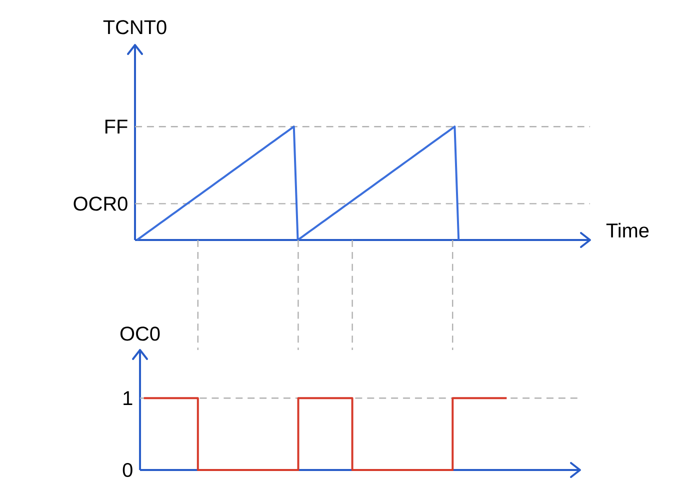 The width and height of the screenshot is (677, 495). What do you see at coordinates (134, 27) in the screenshot?
I see `y-axis-title: TCNT0` at bounding box center [134, 27].